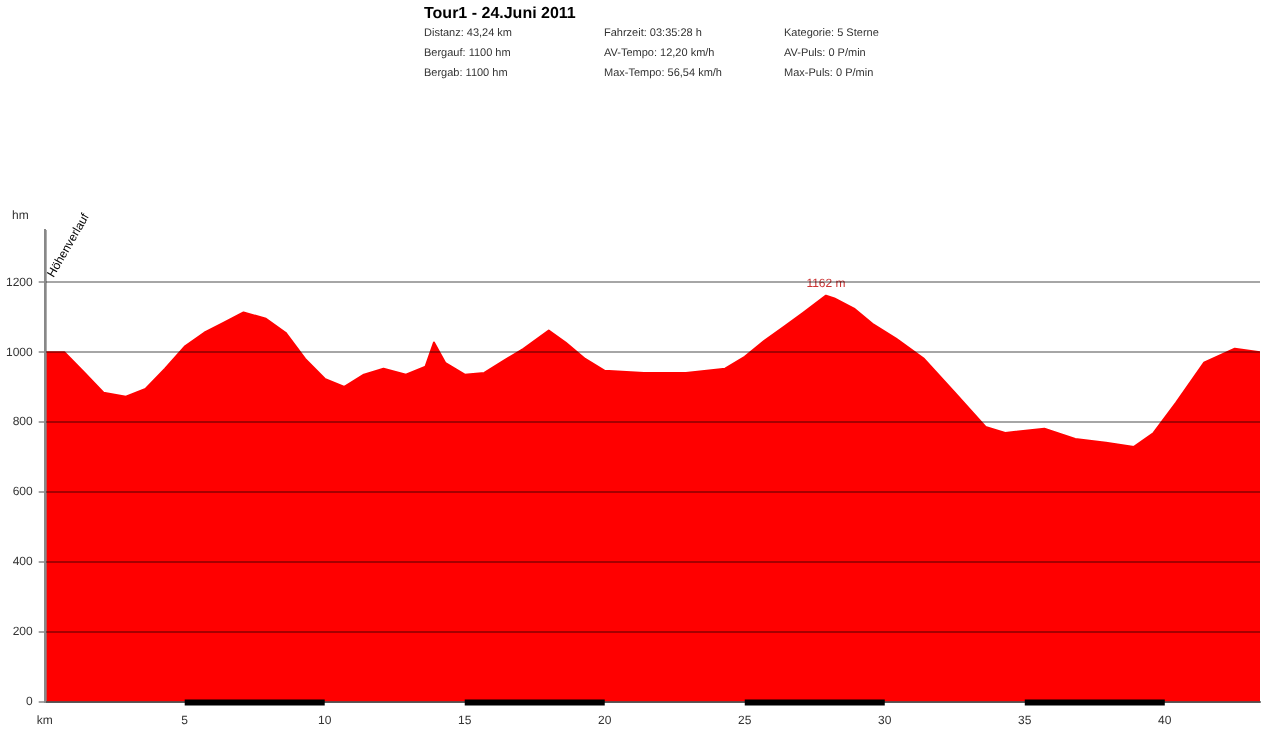 The height and width of the screenshot is (738, 1280). What do you see at coordinates (500, 13) in the screenshot?
I see `chart-title: Tour1 - 24.Juni 2011` at bounding box center [500, 13].